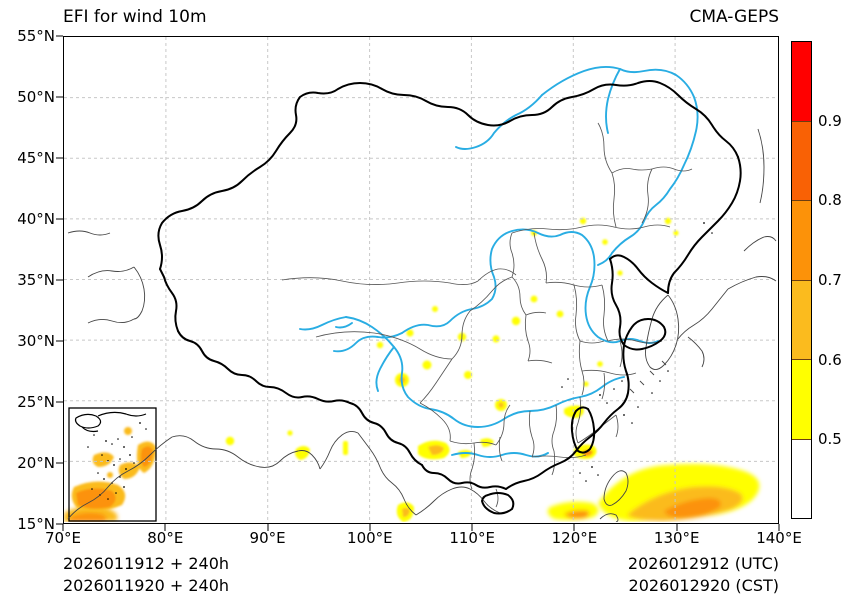 The height and width of the screenshot is (608, 860). Describe the element at coordinates (779, 538) in the screenshot. I see `longitude-tick-label: 140°E` at that location.